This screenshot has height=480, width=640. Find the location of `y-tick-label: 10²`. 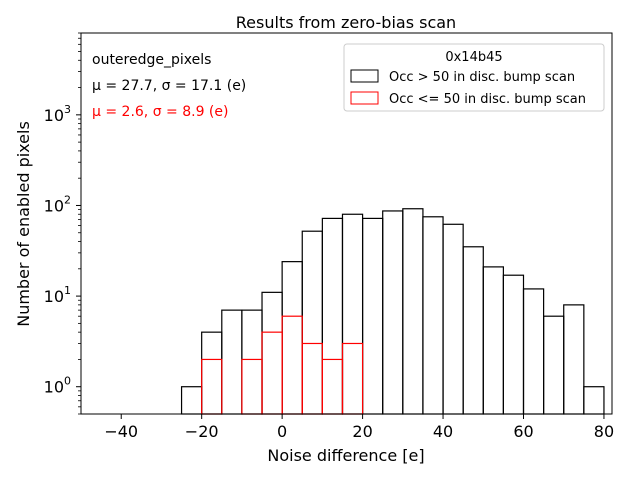

y-tick-label: 10² is located at coordinates (57, 204).